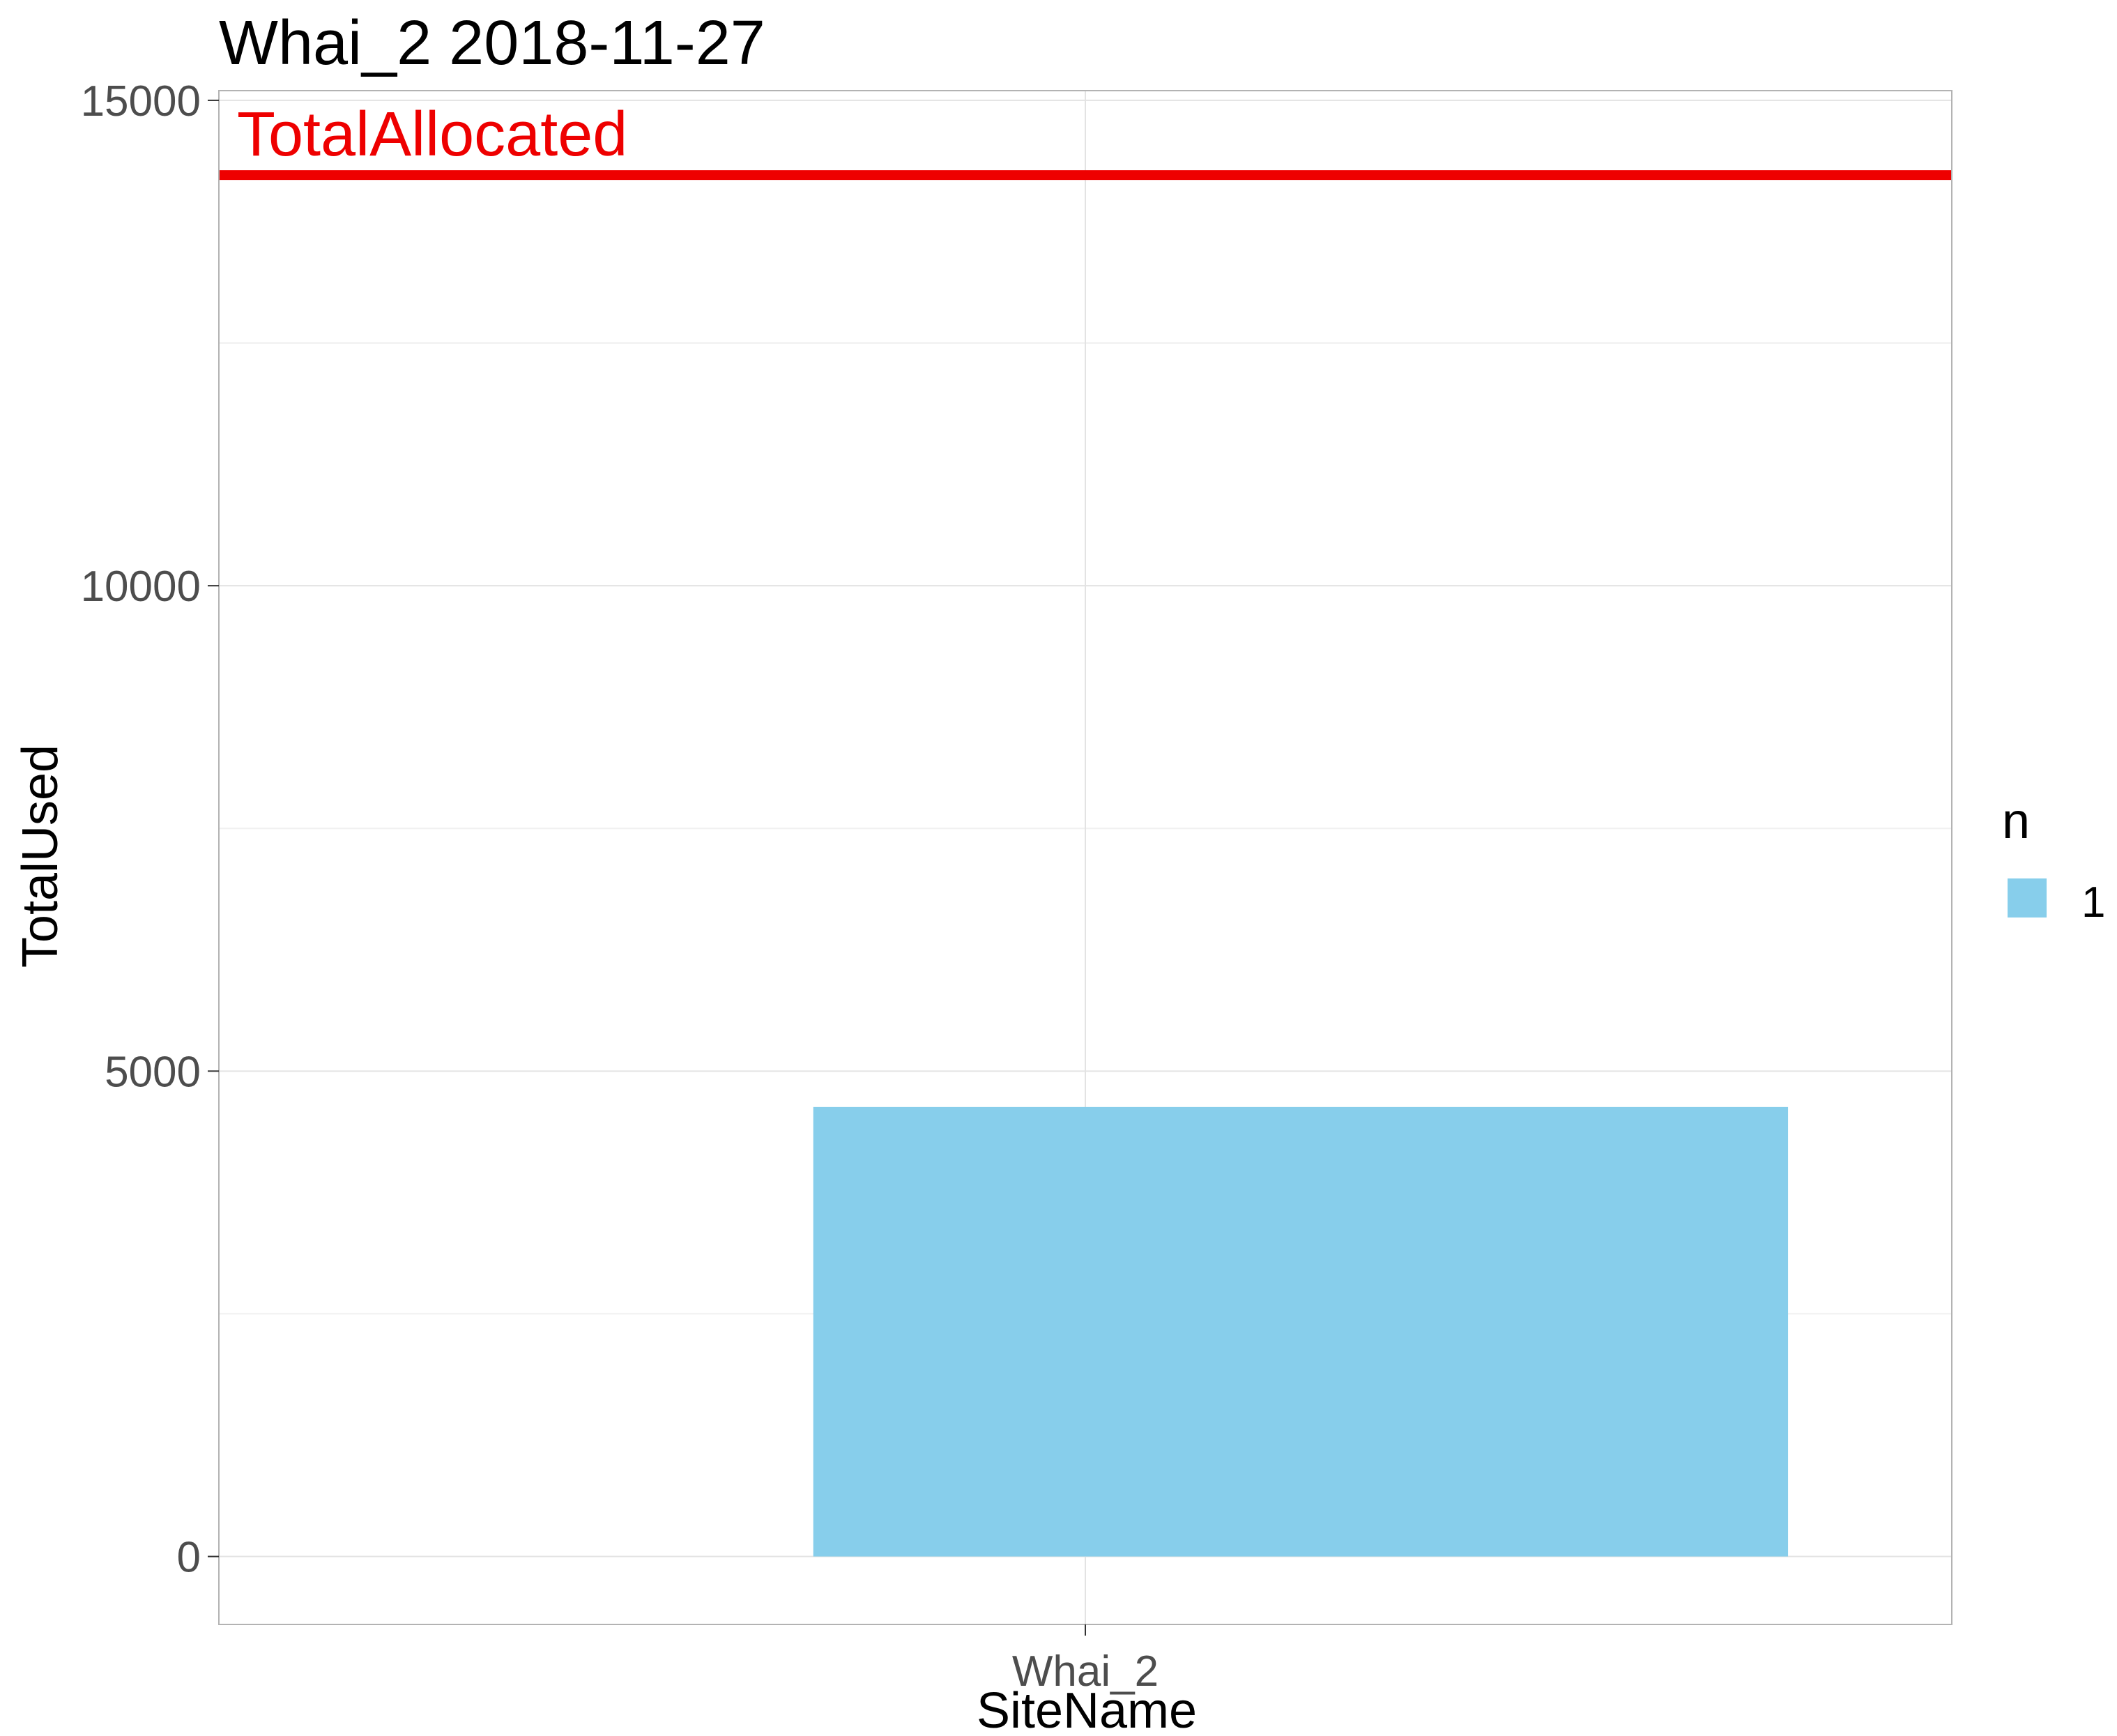  Describe the element at coordinates (1085, 140) in the screenshot. I see `reference-line-layer: TotalAllocated` at that location.